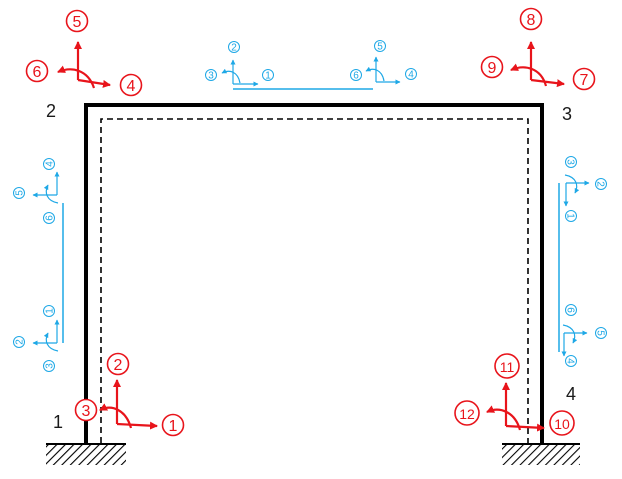  Describe the element at coordinates (128, 404) in the screenshot. I see `global-dof-node1` at that location.